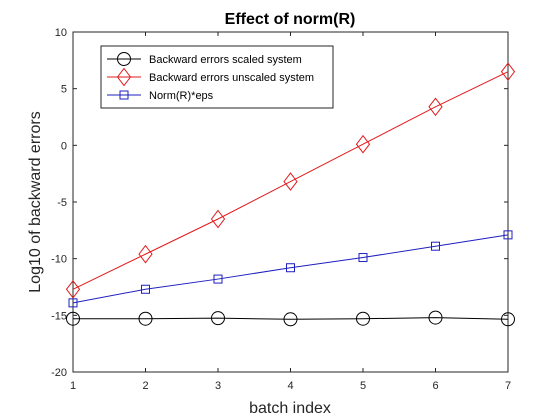 The image size is (560, 420). I want to click on x-tick-label: 4, so click(290, 386).